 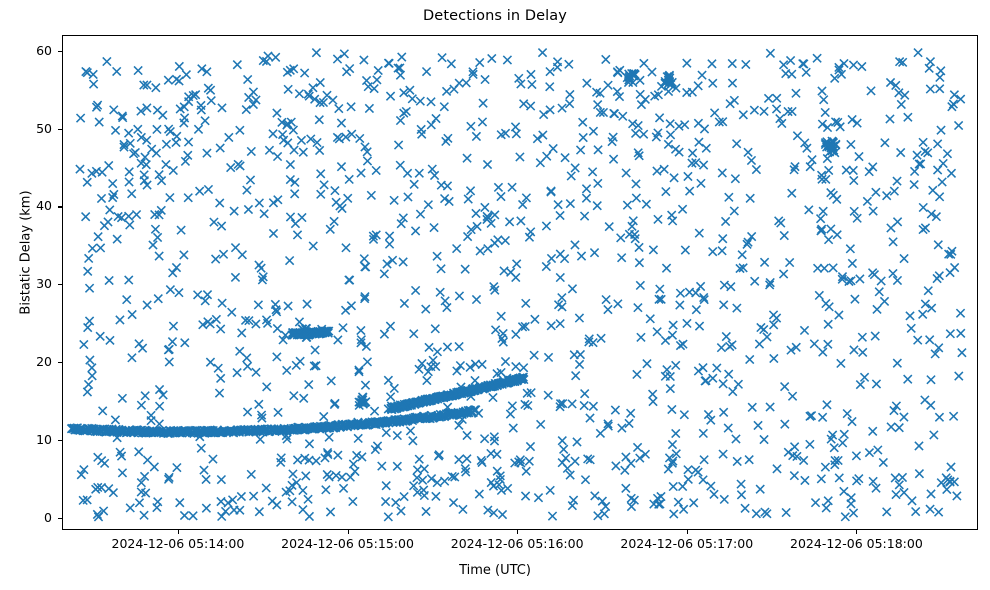 I want to click on x-axis-label: Time (UTC), so click(x=495, y=570).